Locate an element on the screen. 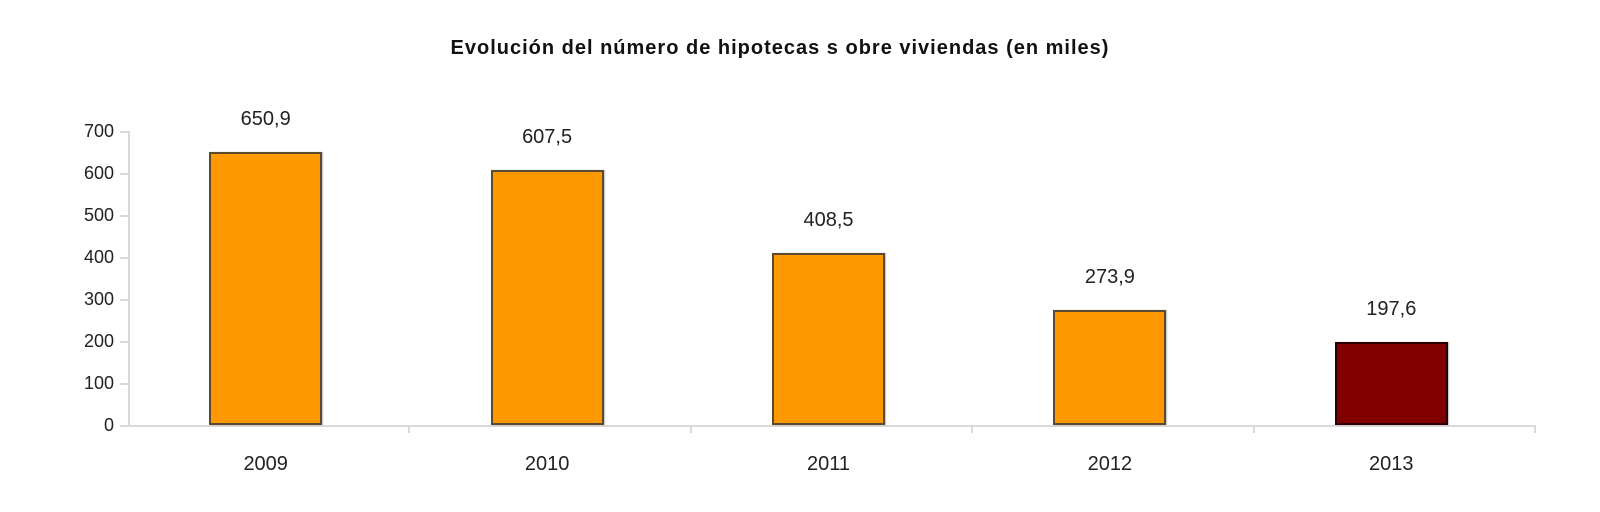 The width and height of the screenshot is (1600, 512). data-label-2010: 607,5 is located at coordinates (547, 136).